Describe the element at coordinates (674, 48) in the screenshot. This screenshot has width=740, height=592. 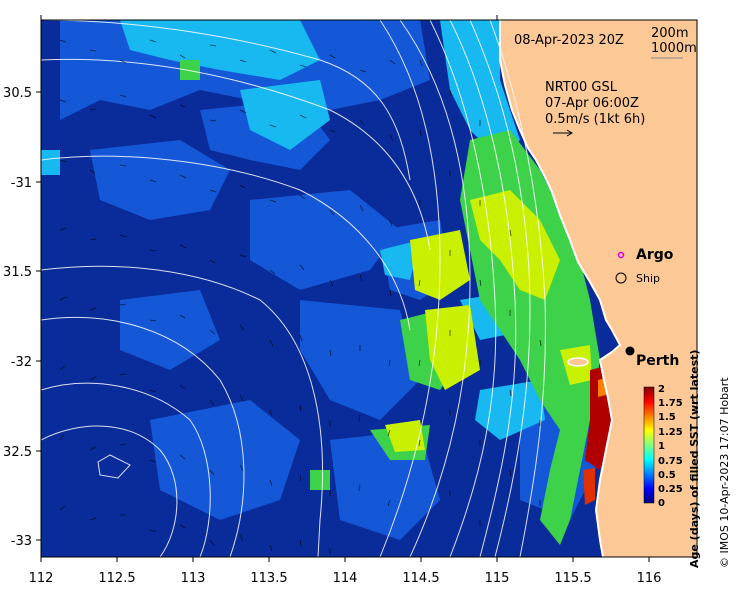
I see `contour-legend-1000m: 1000m` at that location.